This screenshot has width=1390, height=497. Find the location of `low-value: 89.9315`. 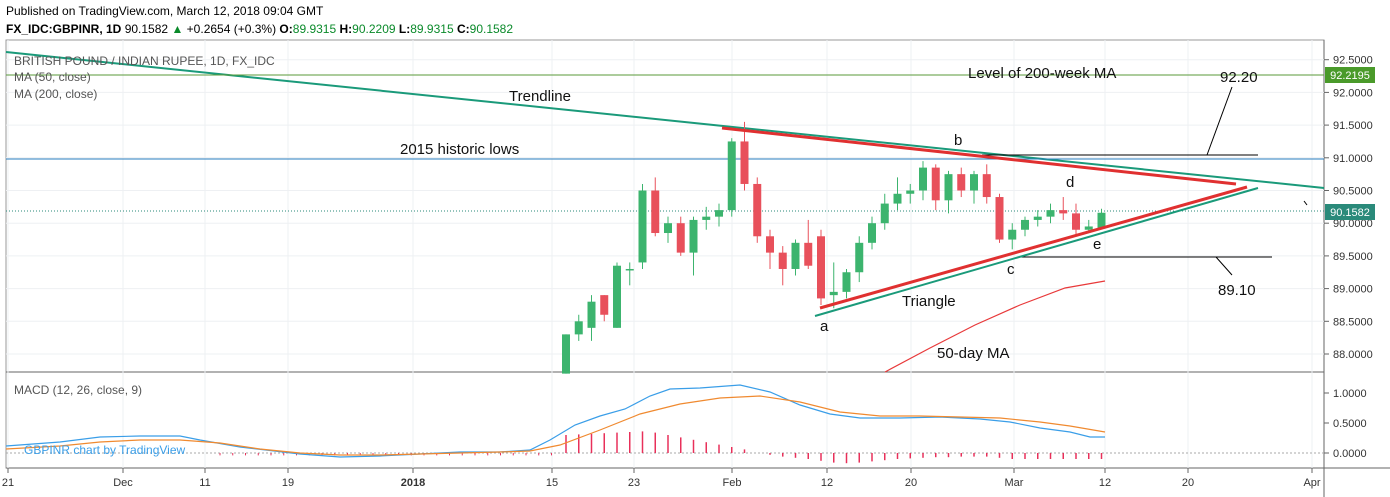

low-value: 89.9315 is located at coordinates (432, 29).